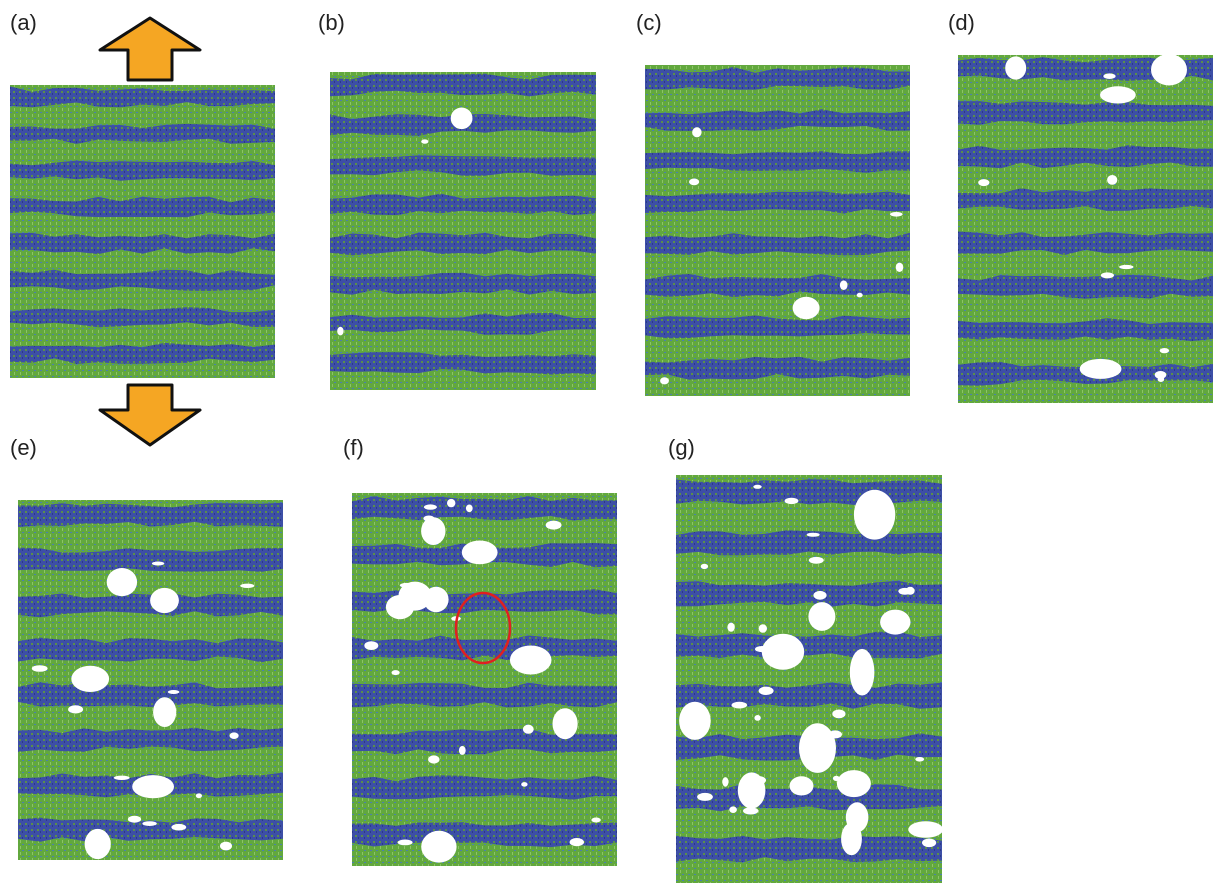 The height and width of the screenshot is (883, 1213). I want to click on panel-label: (f), so click(353, 447).